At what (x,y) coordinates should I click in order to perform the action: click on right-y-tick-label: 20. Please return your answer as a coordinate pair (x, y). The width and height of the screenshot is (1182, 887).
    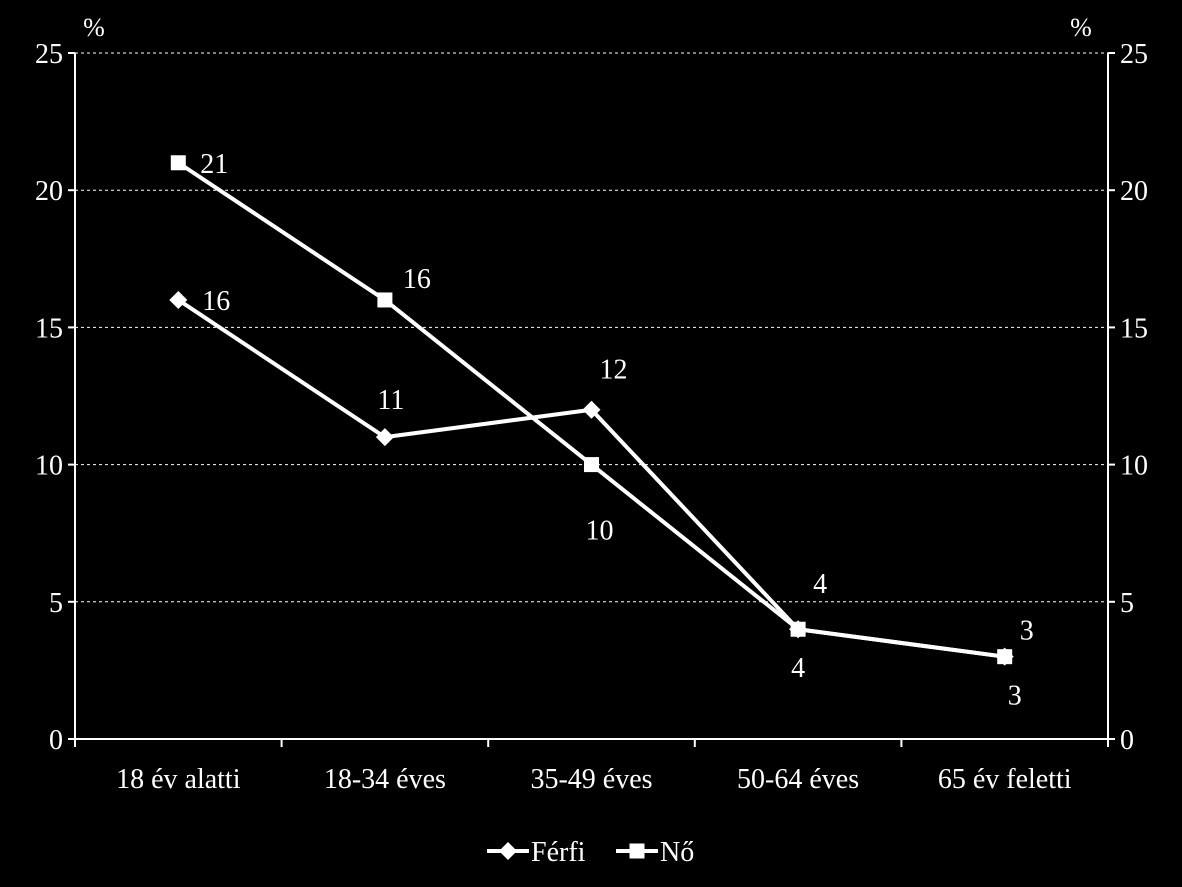
    Looking at the image, I should click on (1134, 191).